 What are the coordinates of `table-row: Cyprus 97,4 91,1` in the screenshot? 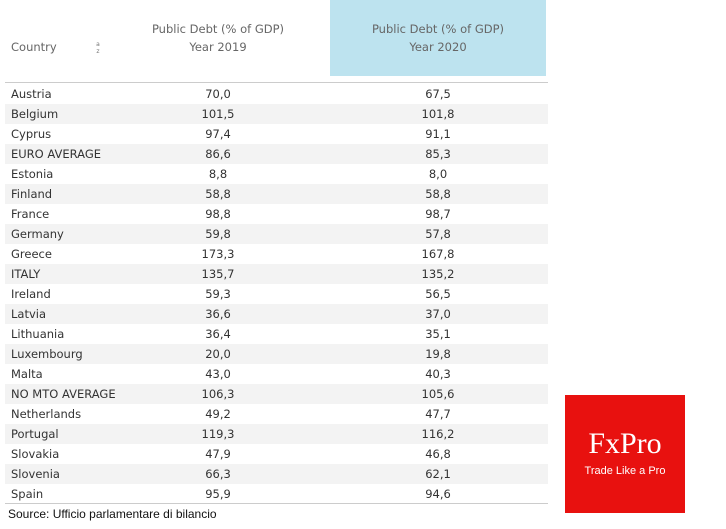 It's located at (276, 134).